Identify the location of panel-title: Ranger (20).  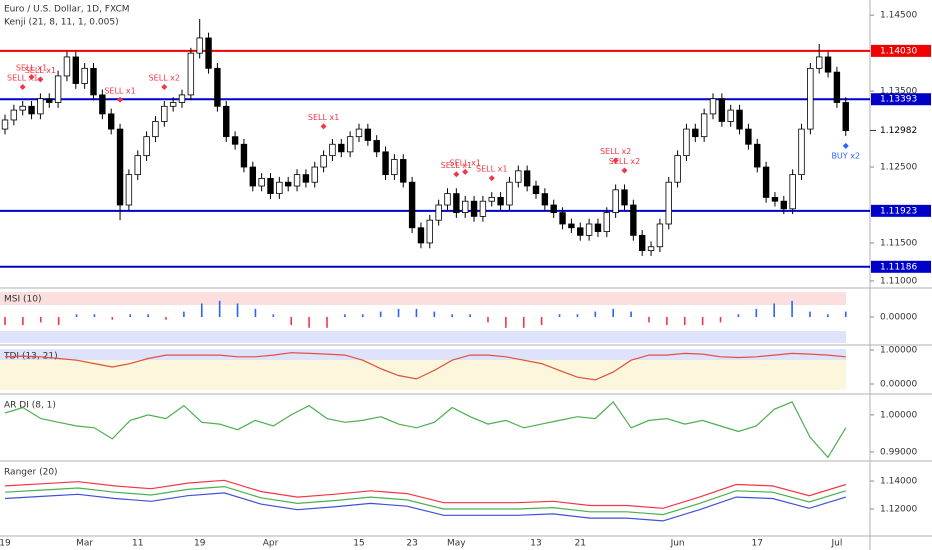
(31, 473).